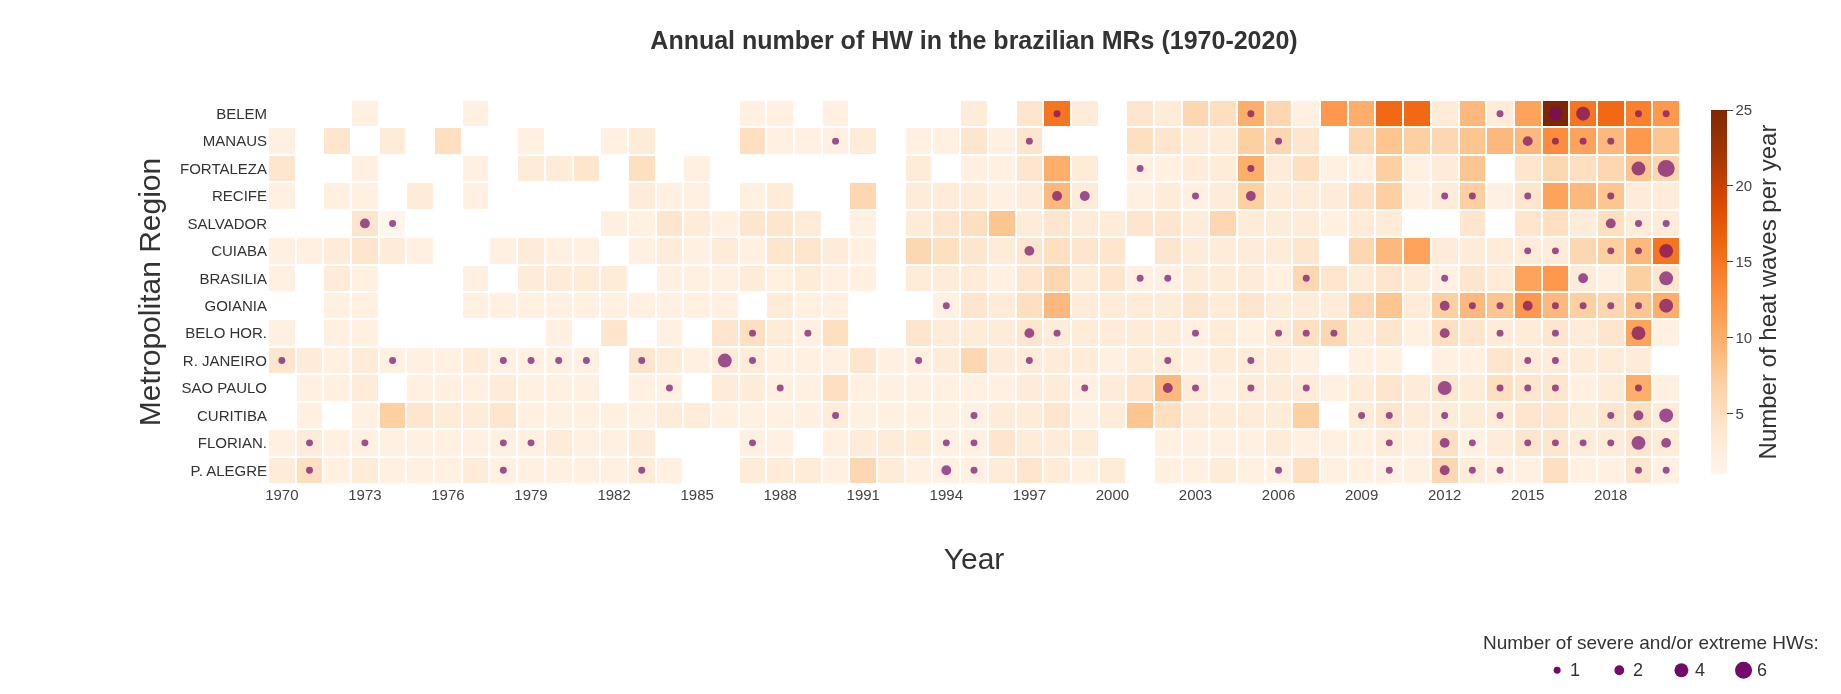 This screenshot has width=1841, height=694. Describe the element at coordinates (946, 494) in the screenshot. I see `x-tick-label: 1994` at that location.